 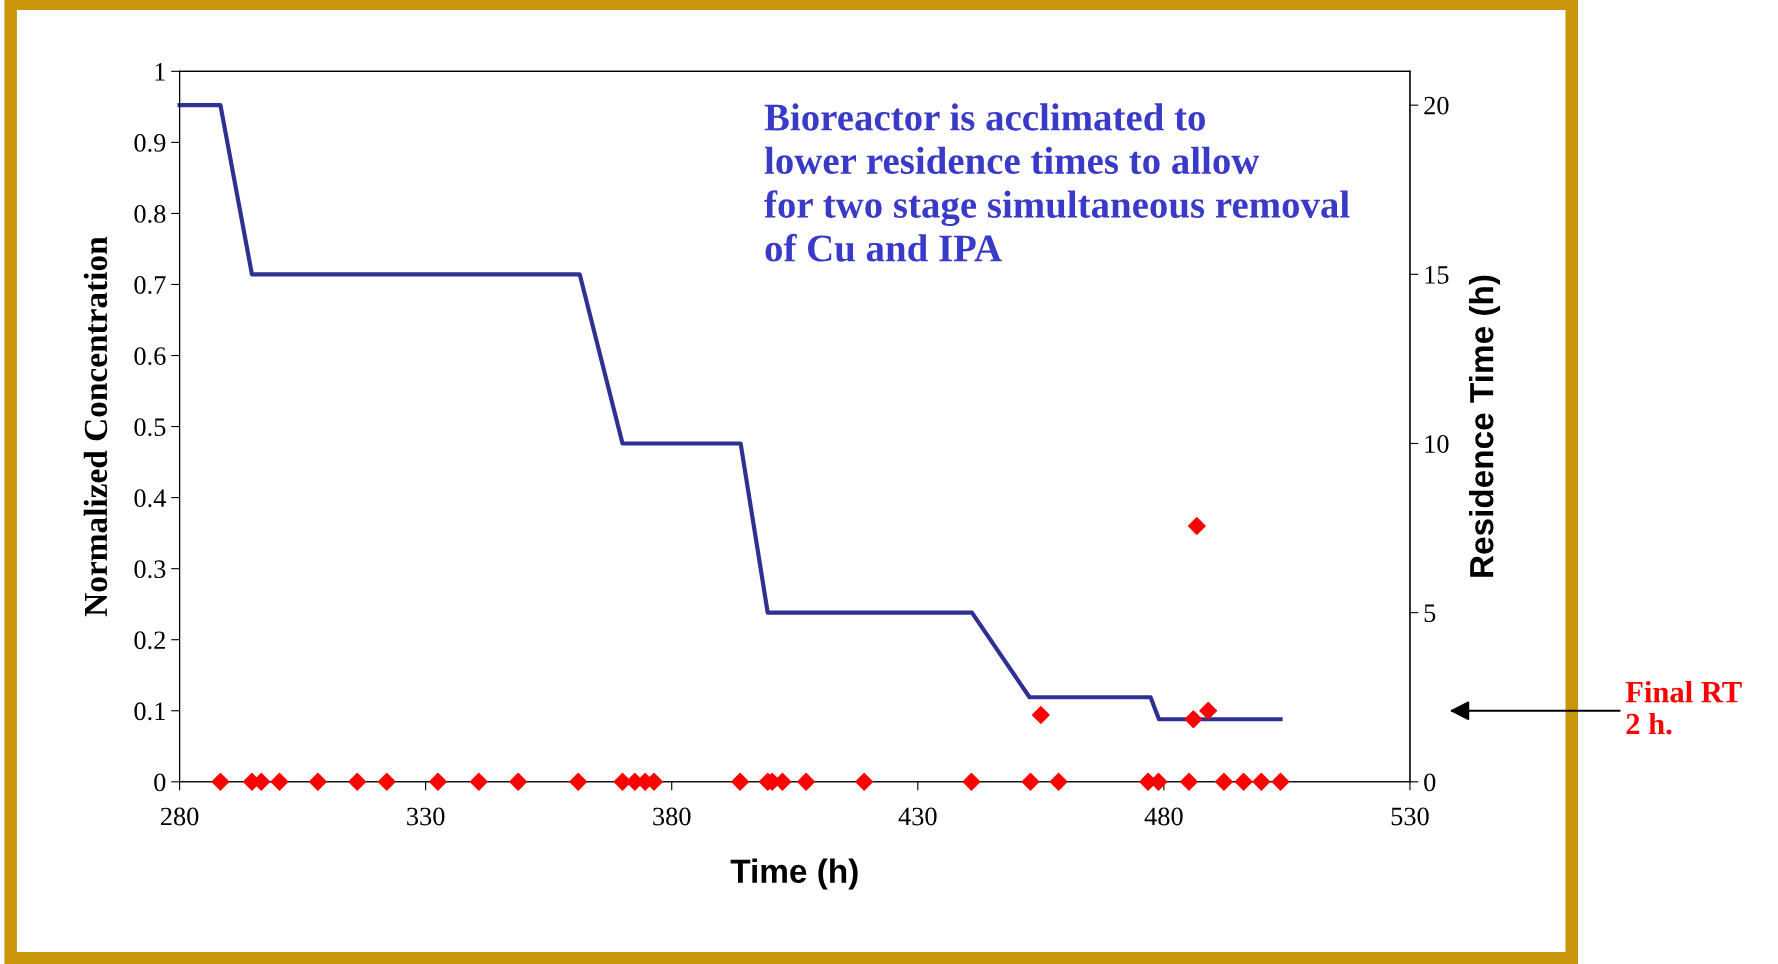 I want to click on y-tick-label: 0.2, so click(x=149, y=640).